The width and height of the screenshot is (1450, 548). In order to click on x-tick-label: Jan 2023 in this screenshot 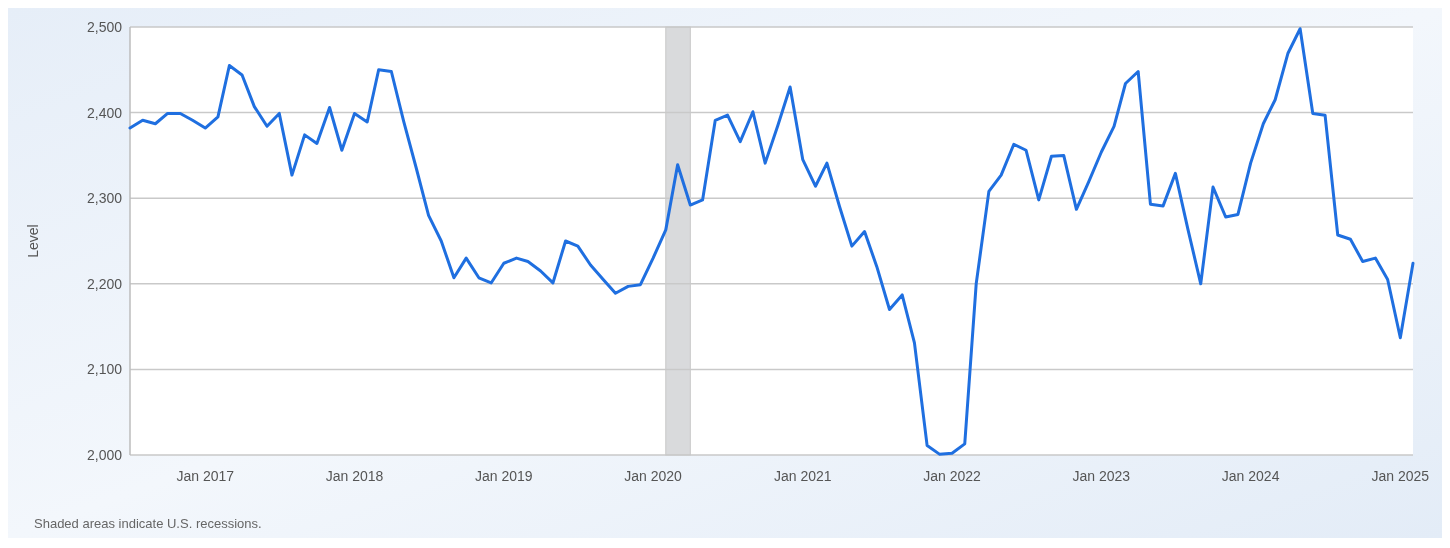, I will do `click(1101, 476)`.